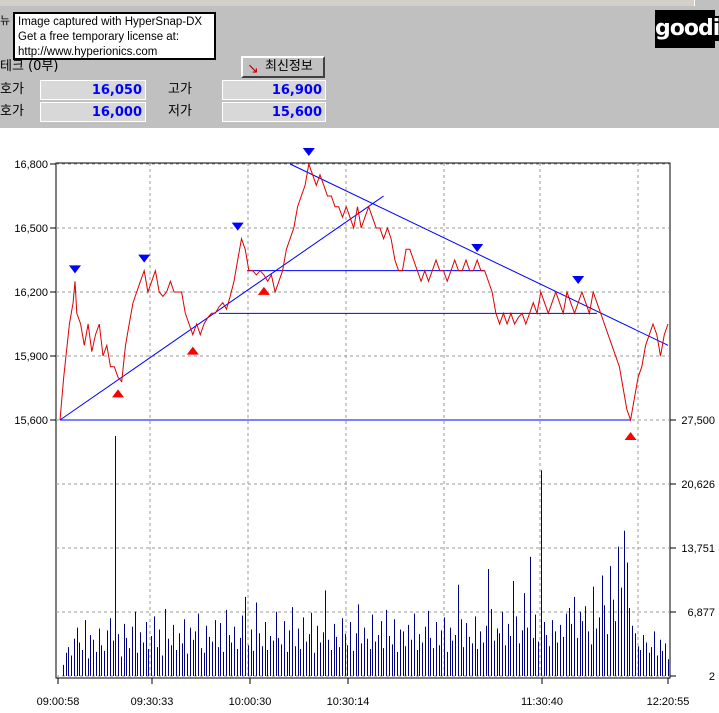 This screenshot has width=719, height=713. Describe the element at coordinates (706, 3) in the screenshot. I see `window-control-button` at that location.